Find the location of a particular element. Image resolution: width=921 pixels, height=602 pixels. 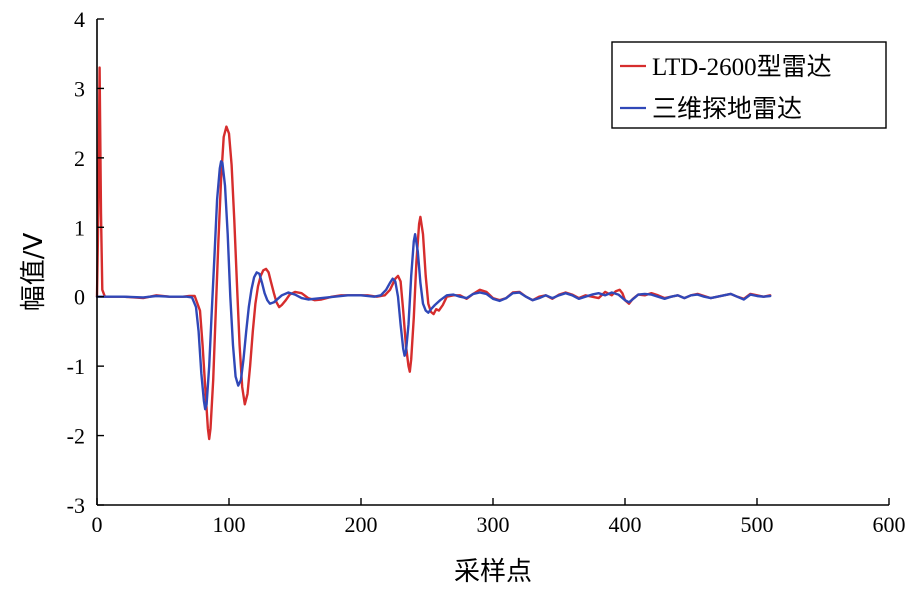

x-tick-label: 400 is located at coordinates (625, 524).